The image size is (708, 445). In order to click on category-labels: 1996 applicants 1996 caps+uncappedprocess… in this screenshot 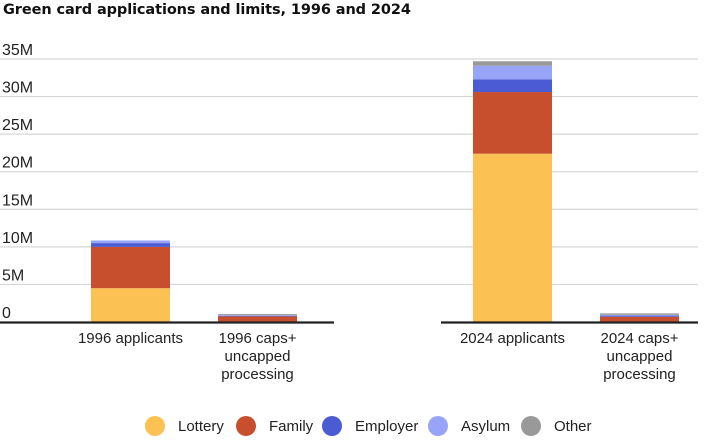, I will do `click(378, 356)`.